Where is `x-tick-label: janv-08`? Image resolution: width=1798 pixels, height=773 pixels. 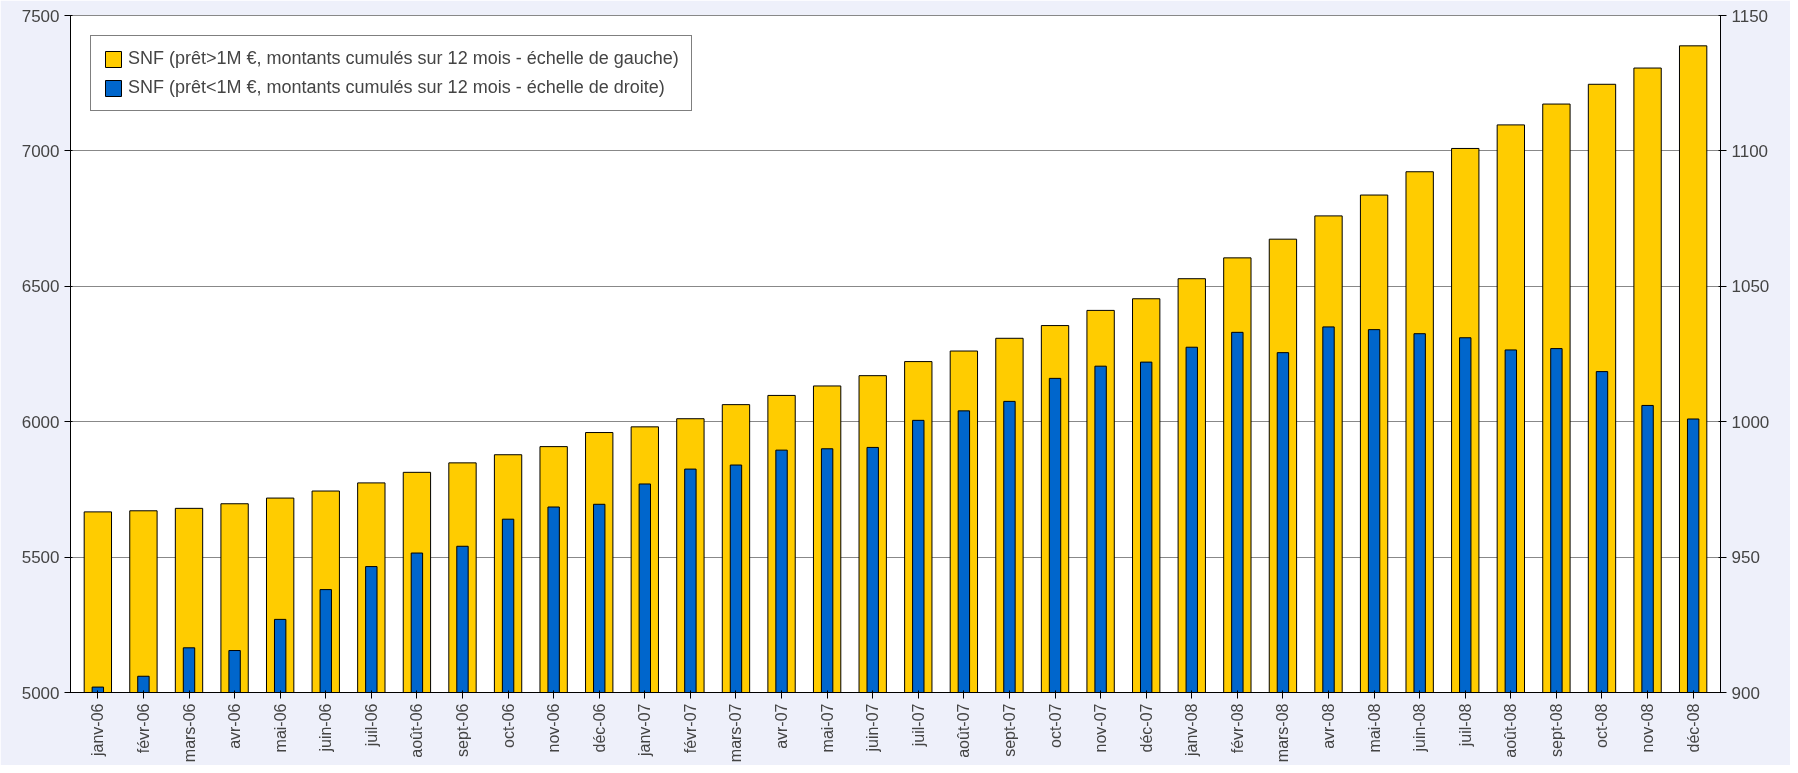
x-tick-label: janv-08 is located at coordinates (1192, 730).